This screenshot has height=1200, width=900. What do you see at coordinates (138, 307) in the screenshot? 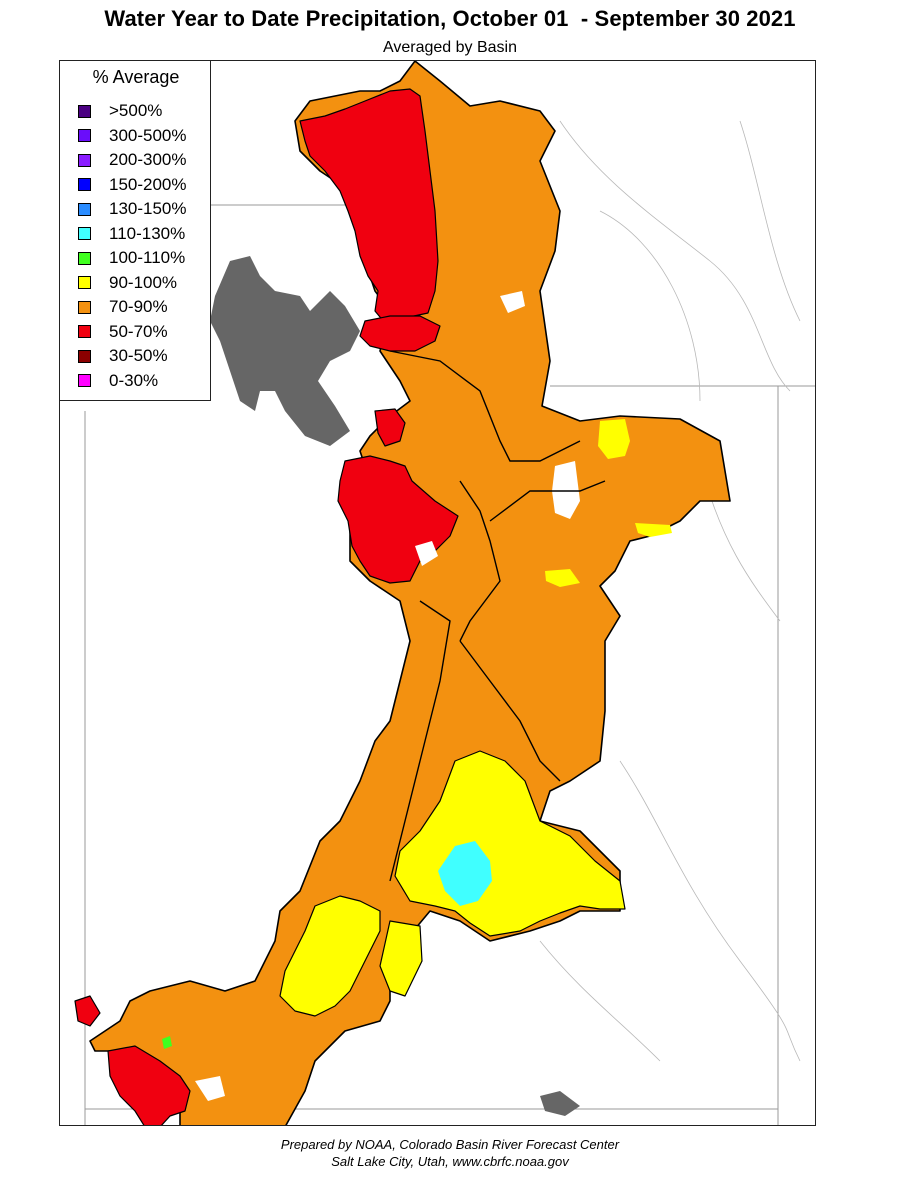
I see `legend-label: 70-90%` at bounding box center [138, 307].